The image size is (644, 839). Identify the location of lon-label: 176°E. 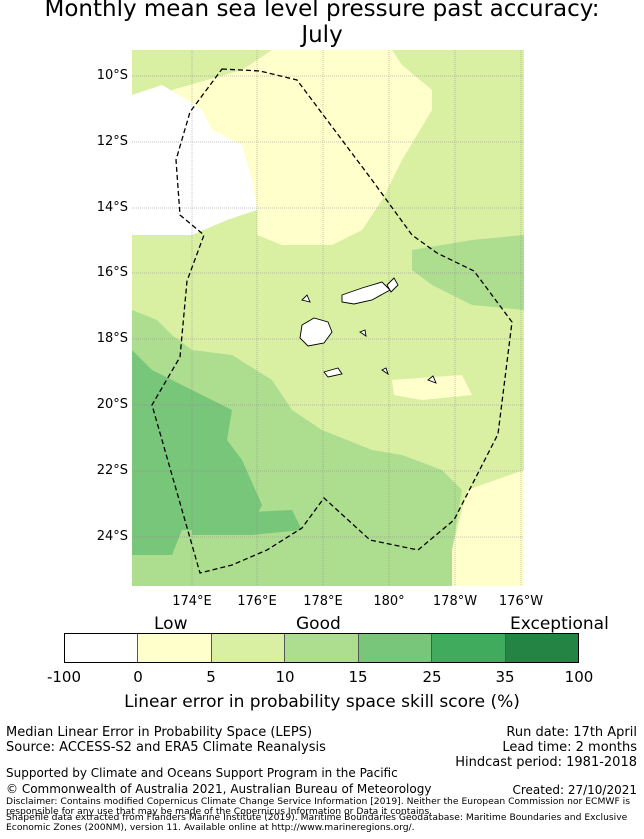
(257, 601).